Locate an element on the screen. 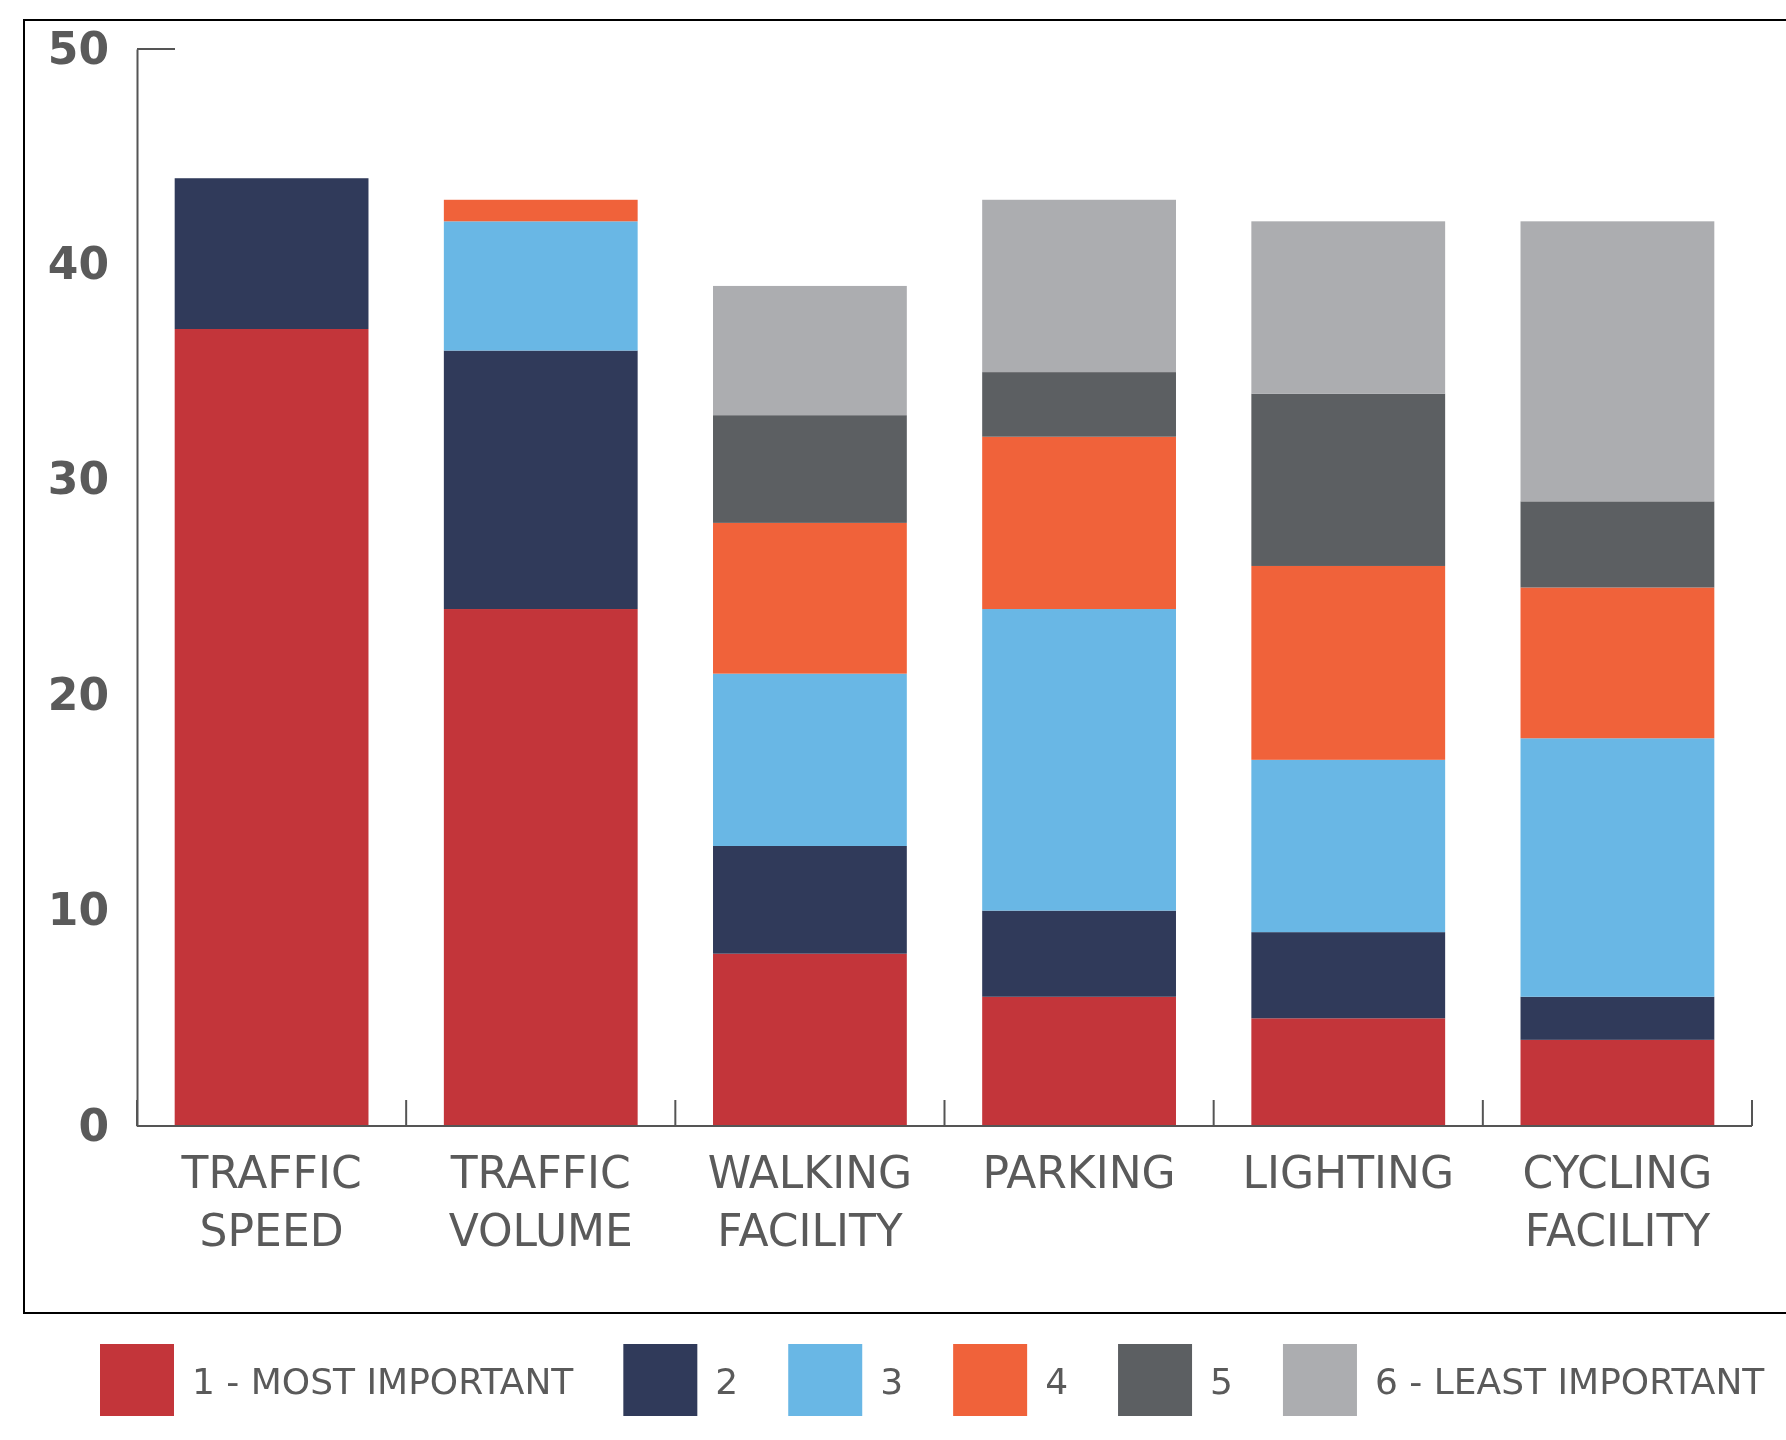 The image size is (1786, 1440). legend-label: 3 is located at coordinates (892, 1381).